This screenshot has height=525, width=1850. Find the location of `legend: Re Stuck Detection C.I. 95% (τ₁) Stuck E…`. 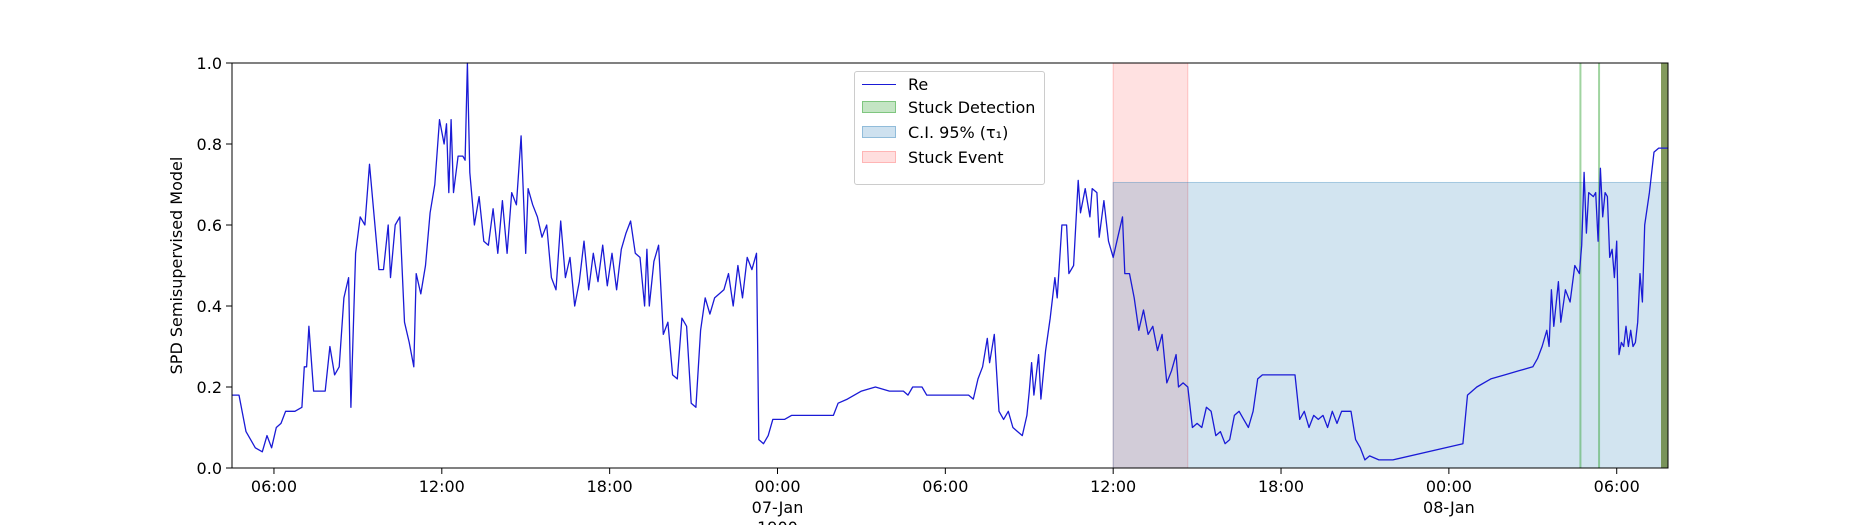

legend: Re Stuck Detection C.I. 95% (τ₁) Stuck E… is located at coordinates (949, 128).